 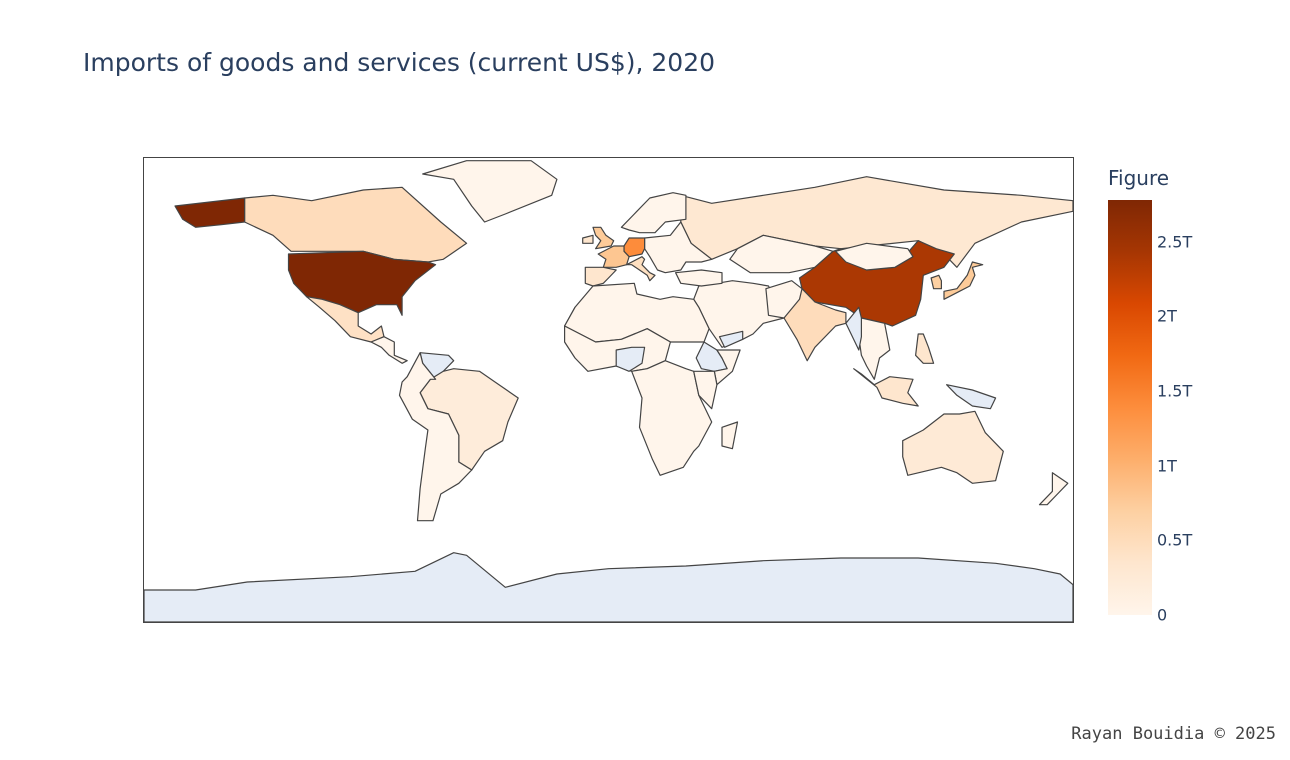 I want to click on region-central-africa, so click(x=672, y=418).